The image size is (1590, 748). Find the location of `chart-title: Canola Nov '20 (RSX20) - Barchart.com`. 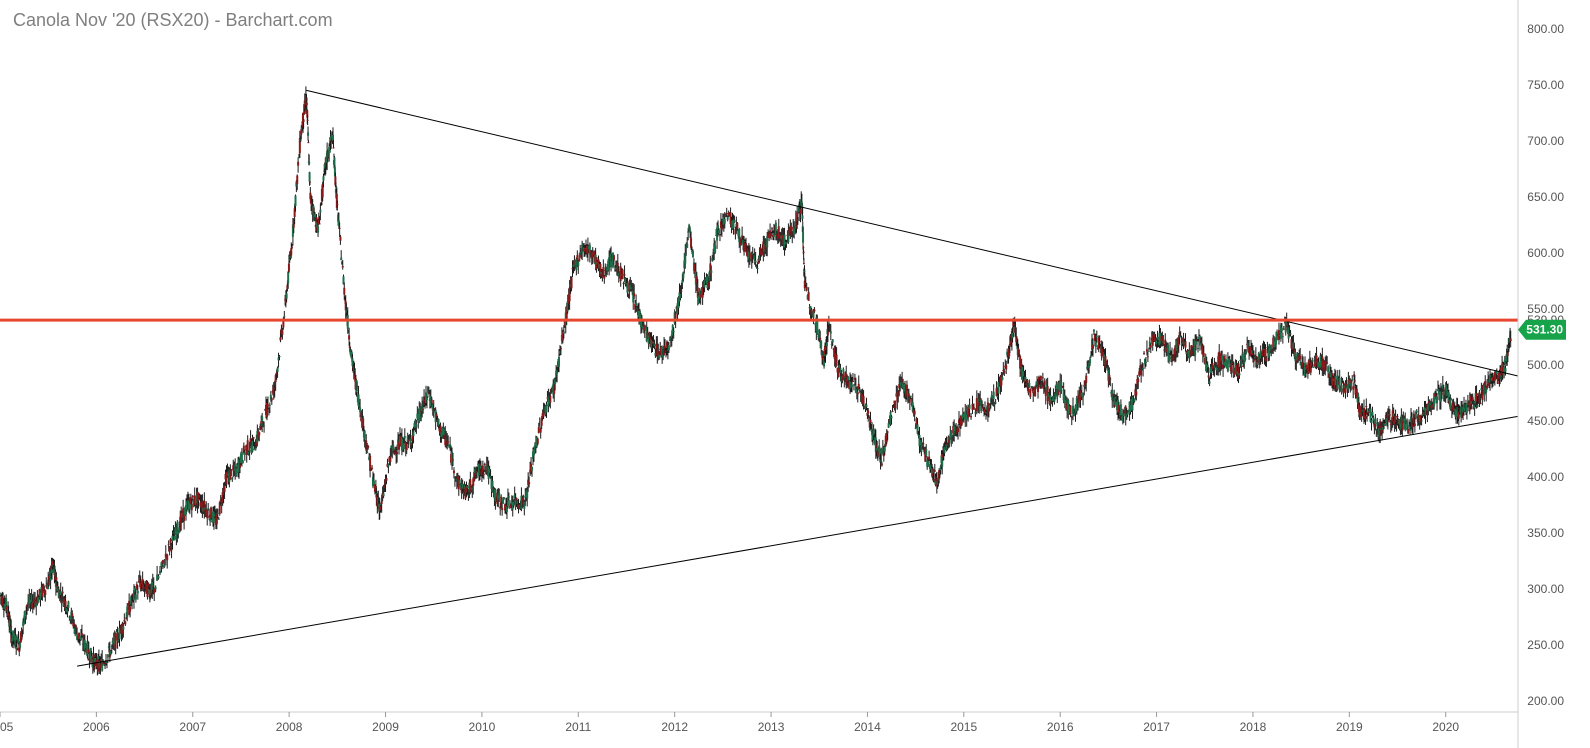

chart-title: Canola Nov '20 (RSX20) - Barchart.com is located at coordinates (173, 20).